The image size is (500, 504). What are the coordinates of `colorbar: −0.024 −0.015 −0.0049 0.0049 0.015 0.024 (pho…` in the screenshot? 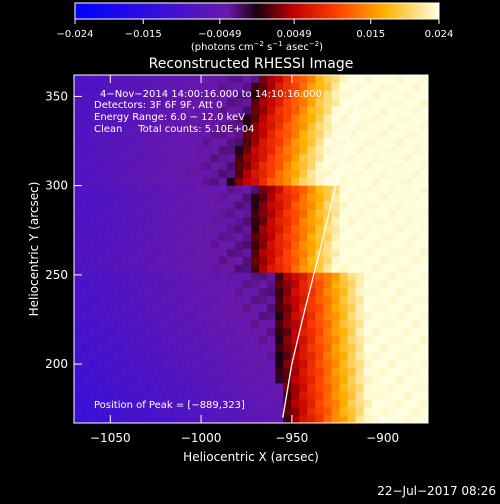 It's located at (254, 27).